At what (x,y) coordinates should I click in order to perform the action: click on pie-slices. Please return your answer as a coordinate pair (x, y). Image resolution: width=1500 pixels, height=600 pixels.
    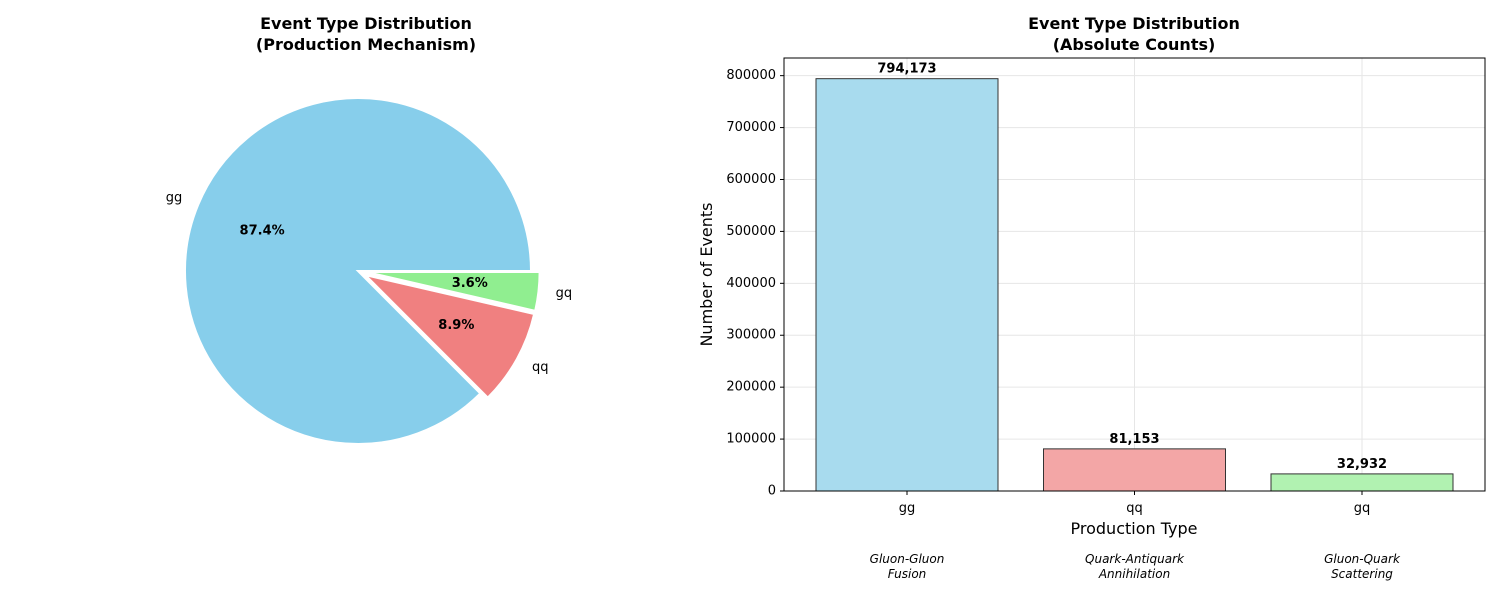
    Looking at the image, I should click on (362, 271).